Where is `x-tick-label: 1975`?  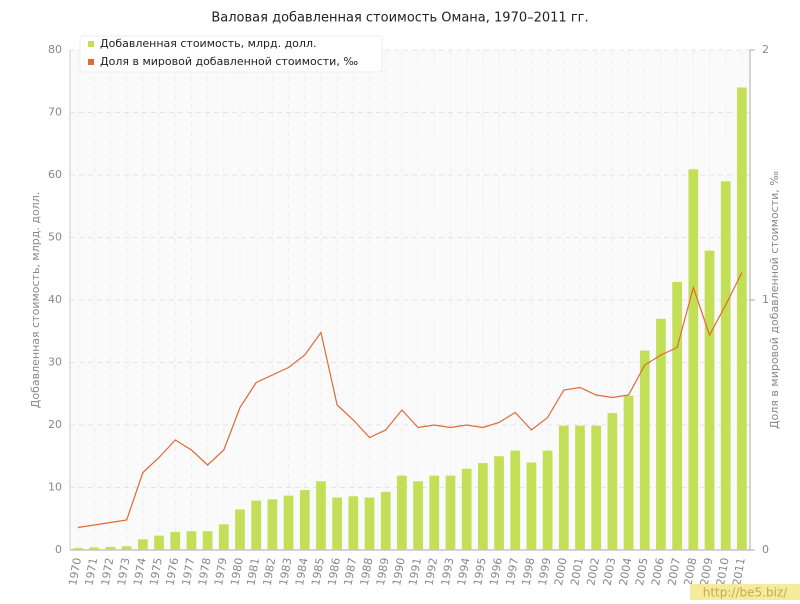 x-tick-label: 1975 is located at coordinates (156, 572).